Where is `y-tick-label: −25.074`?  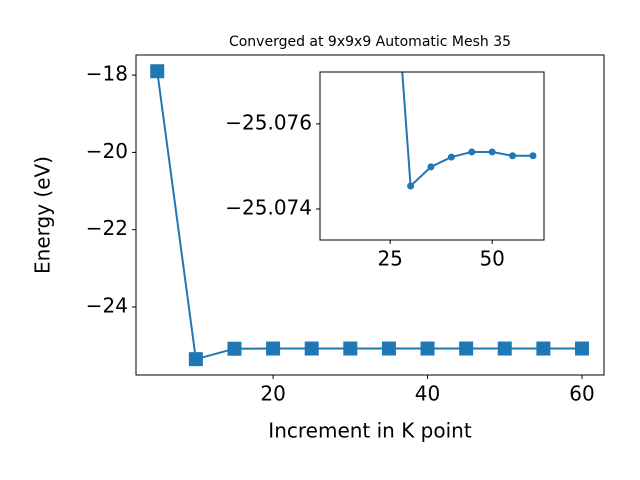 y-tick-label: −25.074 is located at coordinates (268, 207).